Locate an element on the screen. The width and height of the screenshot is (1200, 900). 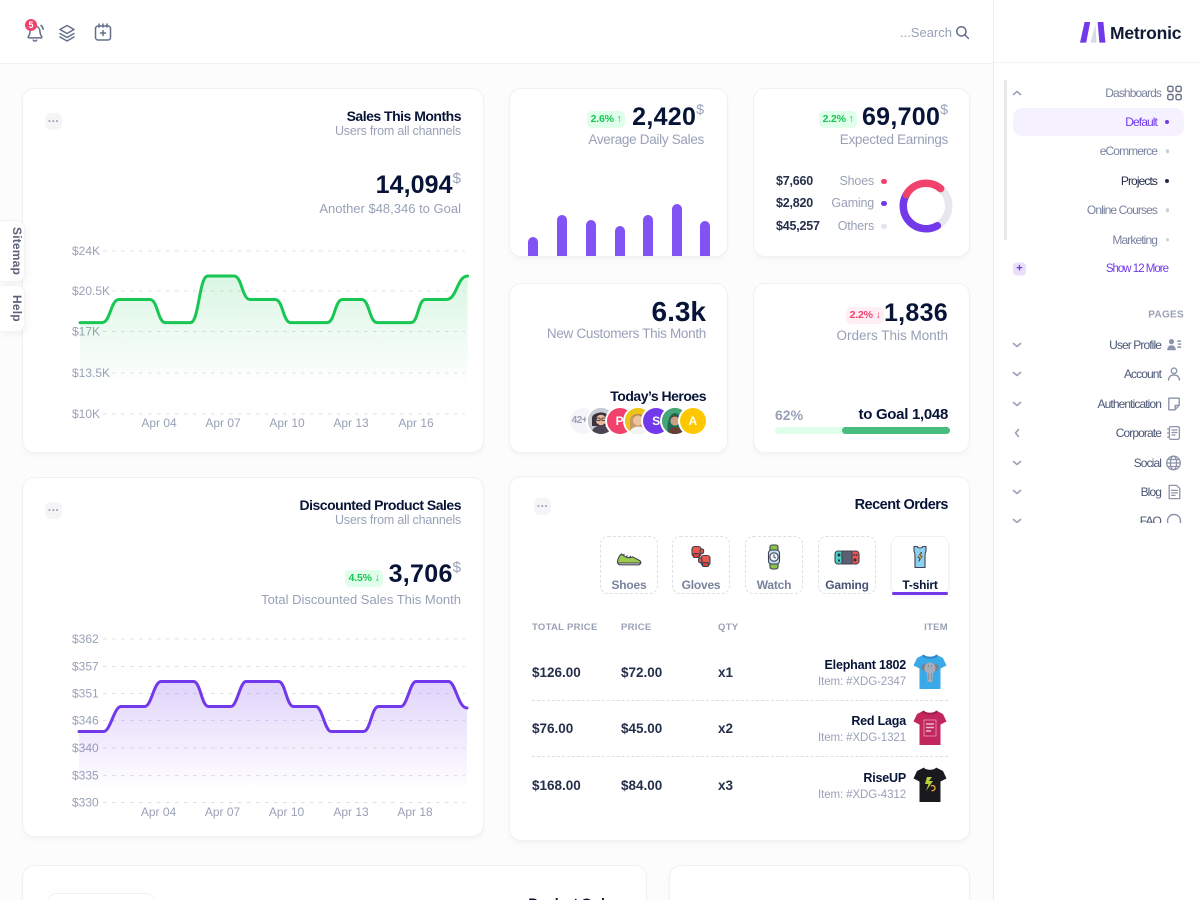
svg-text: $362 is located at coordinates (85, 639).